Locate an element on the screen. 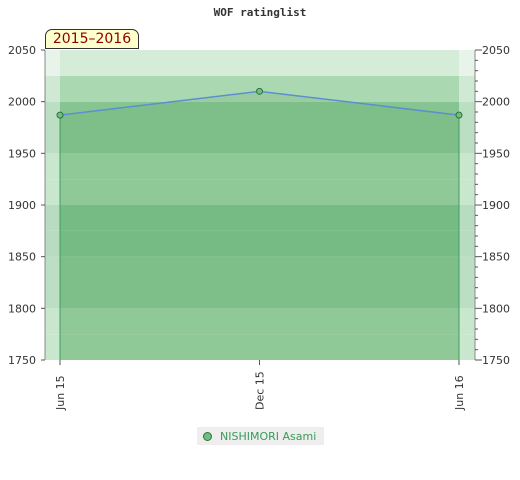  y-tick-label-right: 2050 is located at coordinates (496, 50).